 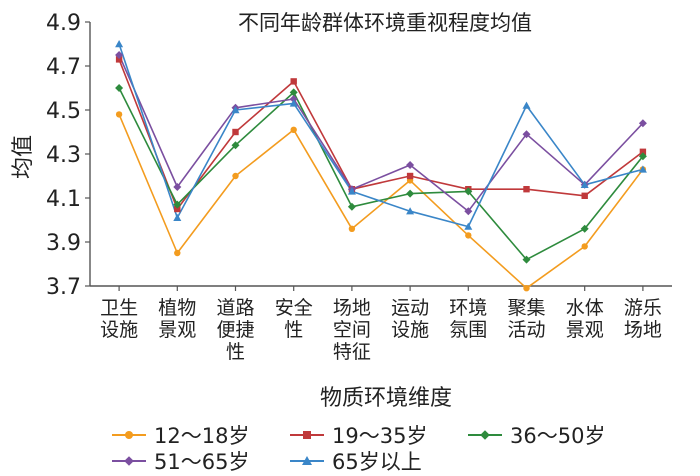 I want to click on x-tick-label: 环境氛围, so click(x=468, y=319).